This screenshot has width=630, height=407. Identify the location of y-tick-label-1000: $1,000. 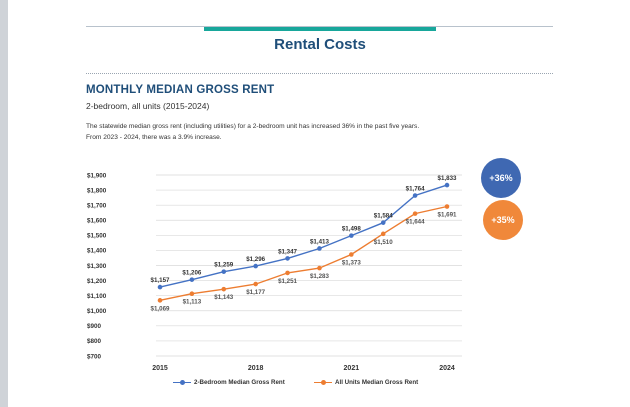
(97, 311).